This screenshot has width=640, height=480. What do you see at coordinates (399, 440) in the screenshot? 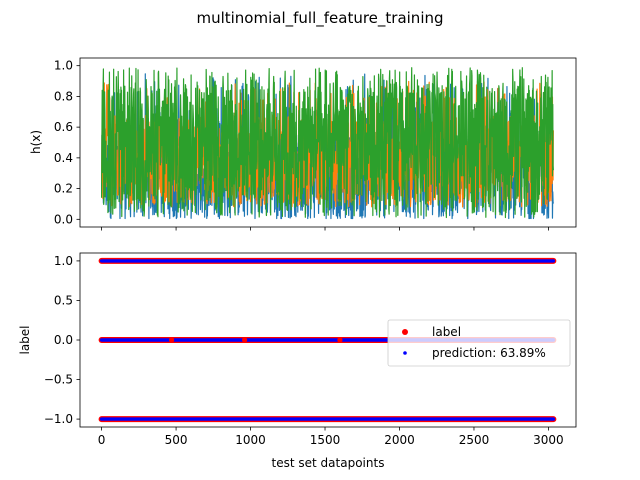
I see `bottom-x-tick-label: 2000` at bounding box center [399, 440].